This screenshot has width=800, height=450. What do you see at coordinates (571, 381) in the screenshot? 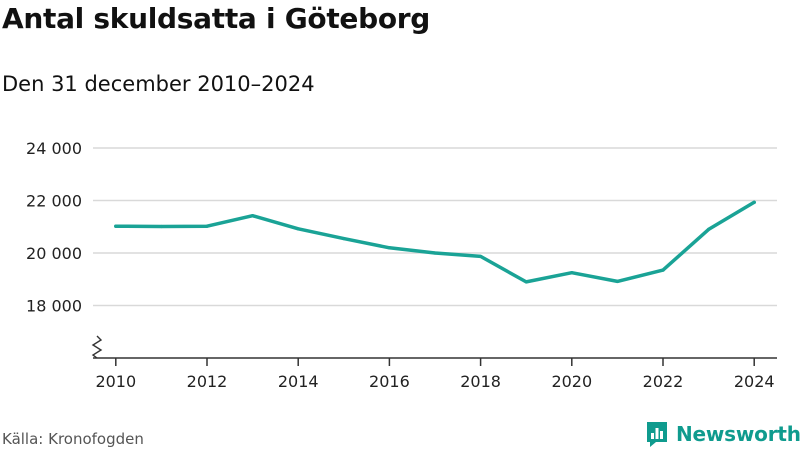
I see `x-tick-label: 2020` at bounding box center [571, 381].